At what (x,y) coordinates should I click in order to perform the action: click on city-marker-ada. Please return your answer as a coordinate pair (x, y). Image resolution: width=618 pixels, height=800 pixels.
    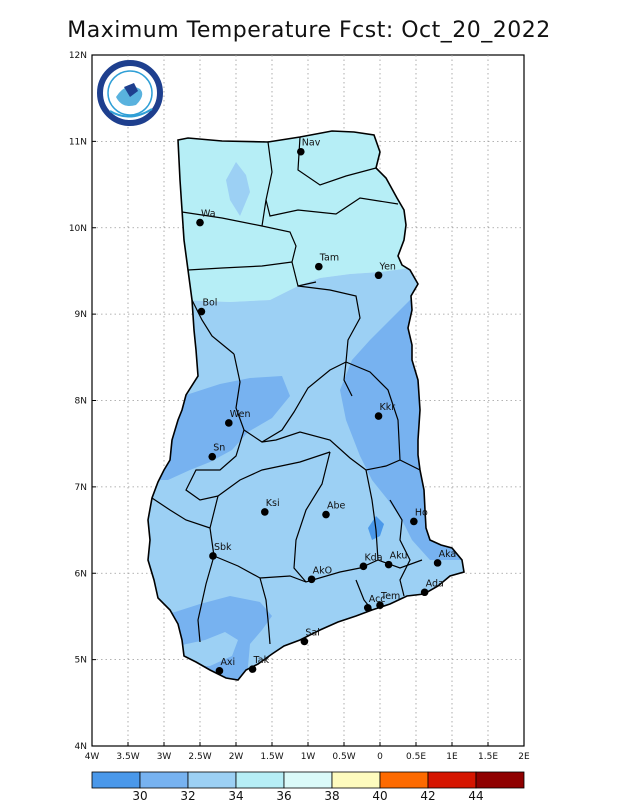
    Looking at the image, I should click on (424, 592).